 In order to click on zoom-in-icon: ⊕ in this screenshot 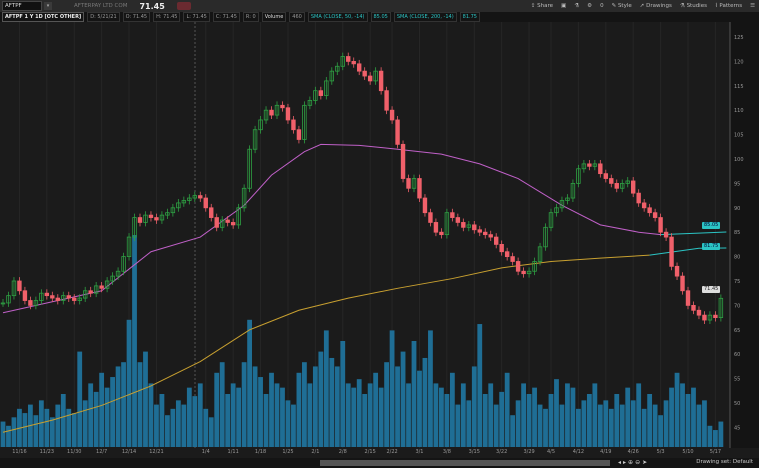, I will do `click(632, 462)`.